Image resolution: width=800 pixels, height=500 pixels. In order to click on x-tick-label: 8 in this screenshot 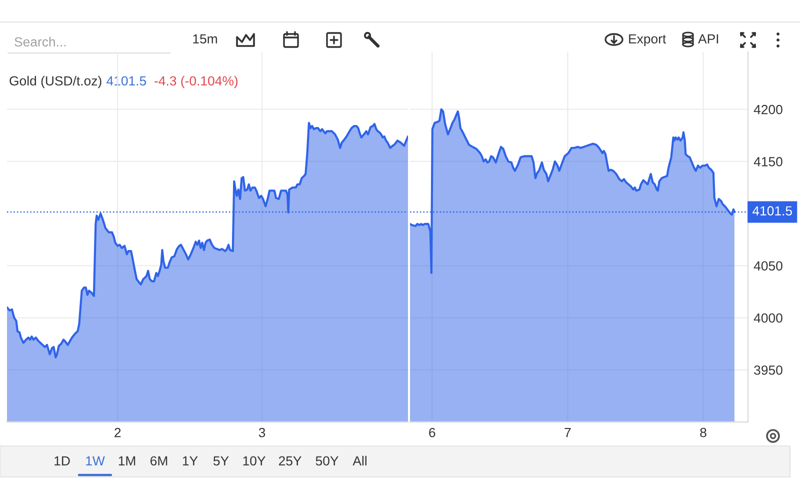, I will do `click(703, 433)`.